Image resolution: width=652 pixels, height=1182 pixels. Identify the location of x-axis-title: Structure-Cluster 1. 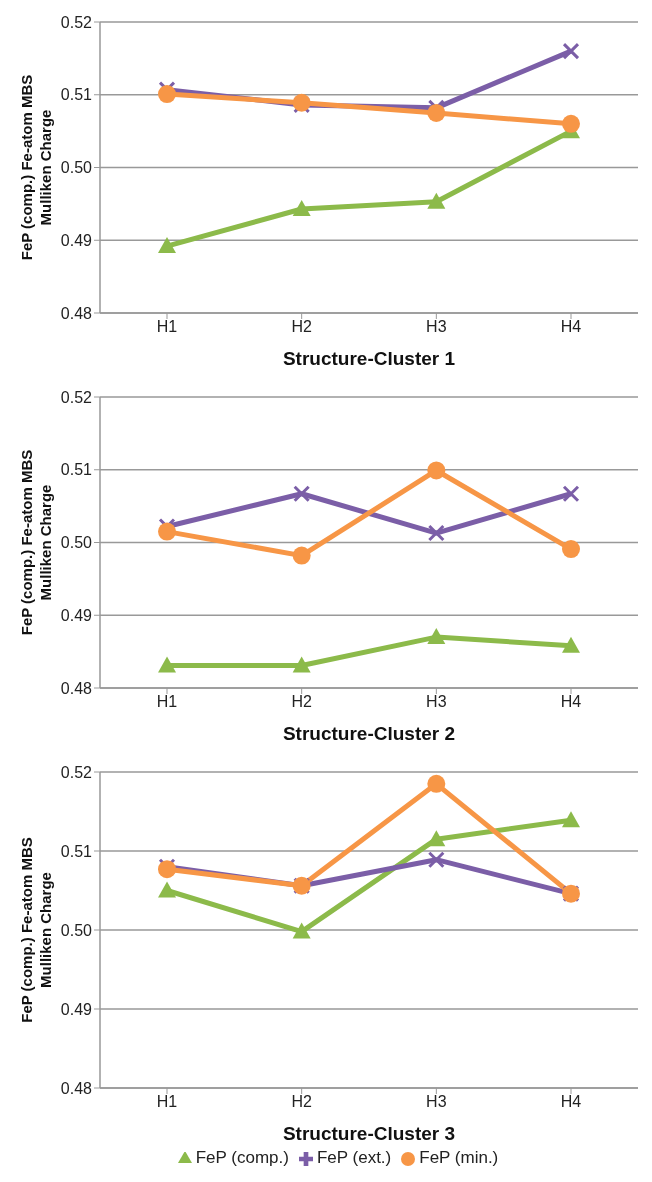
(369, 358).